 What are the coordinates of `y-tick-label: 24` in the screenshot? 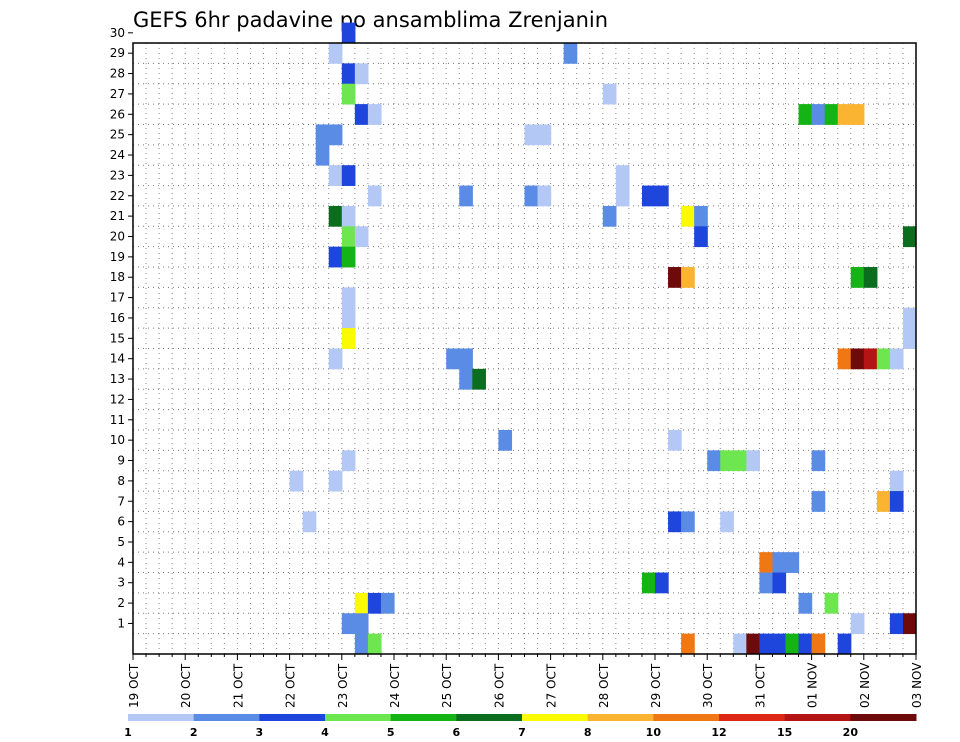 It's located at (117, 155).